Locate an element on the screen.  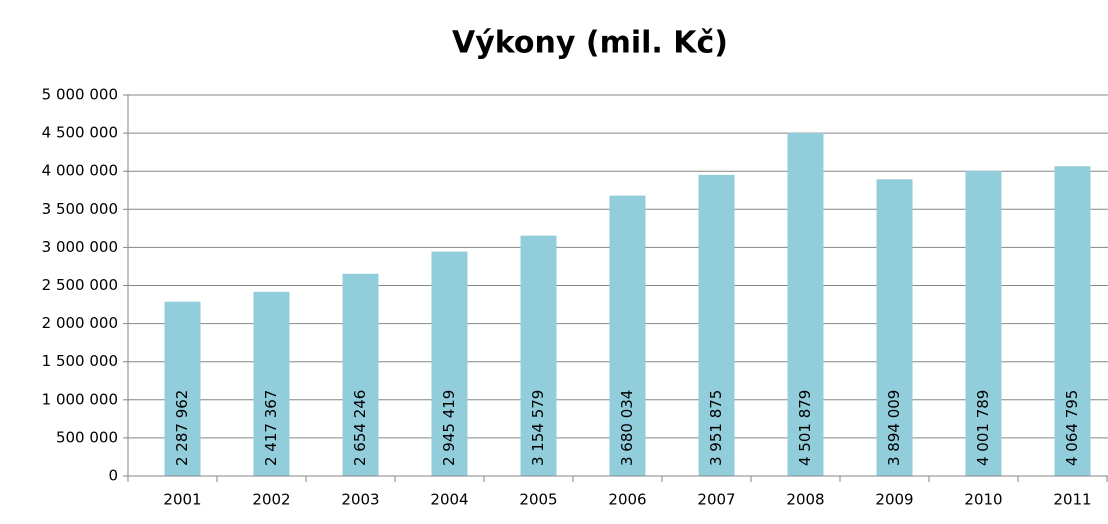
data-label: 2 945 419 is located at coordinates (449, 428).